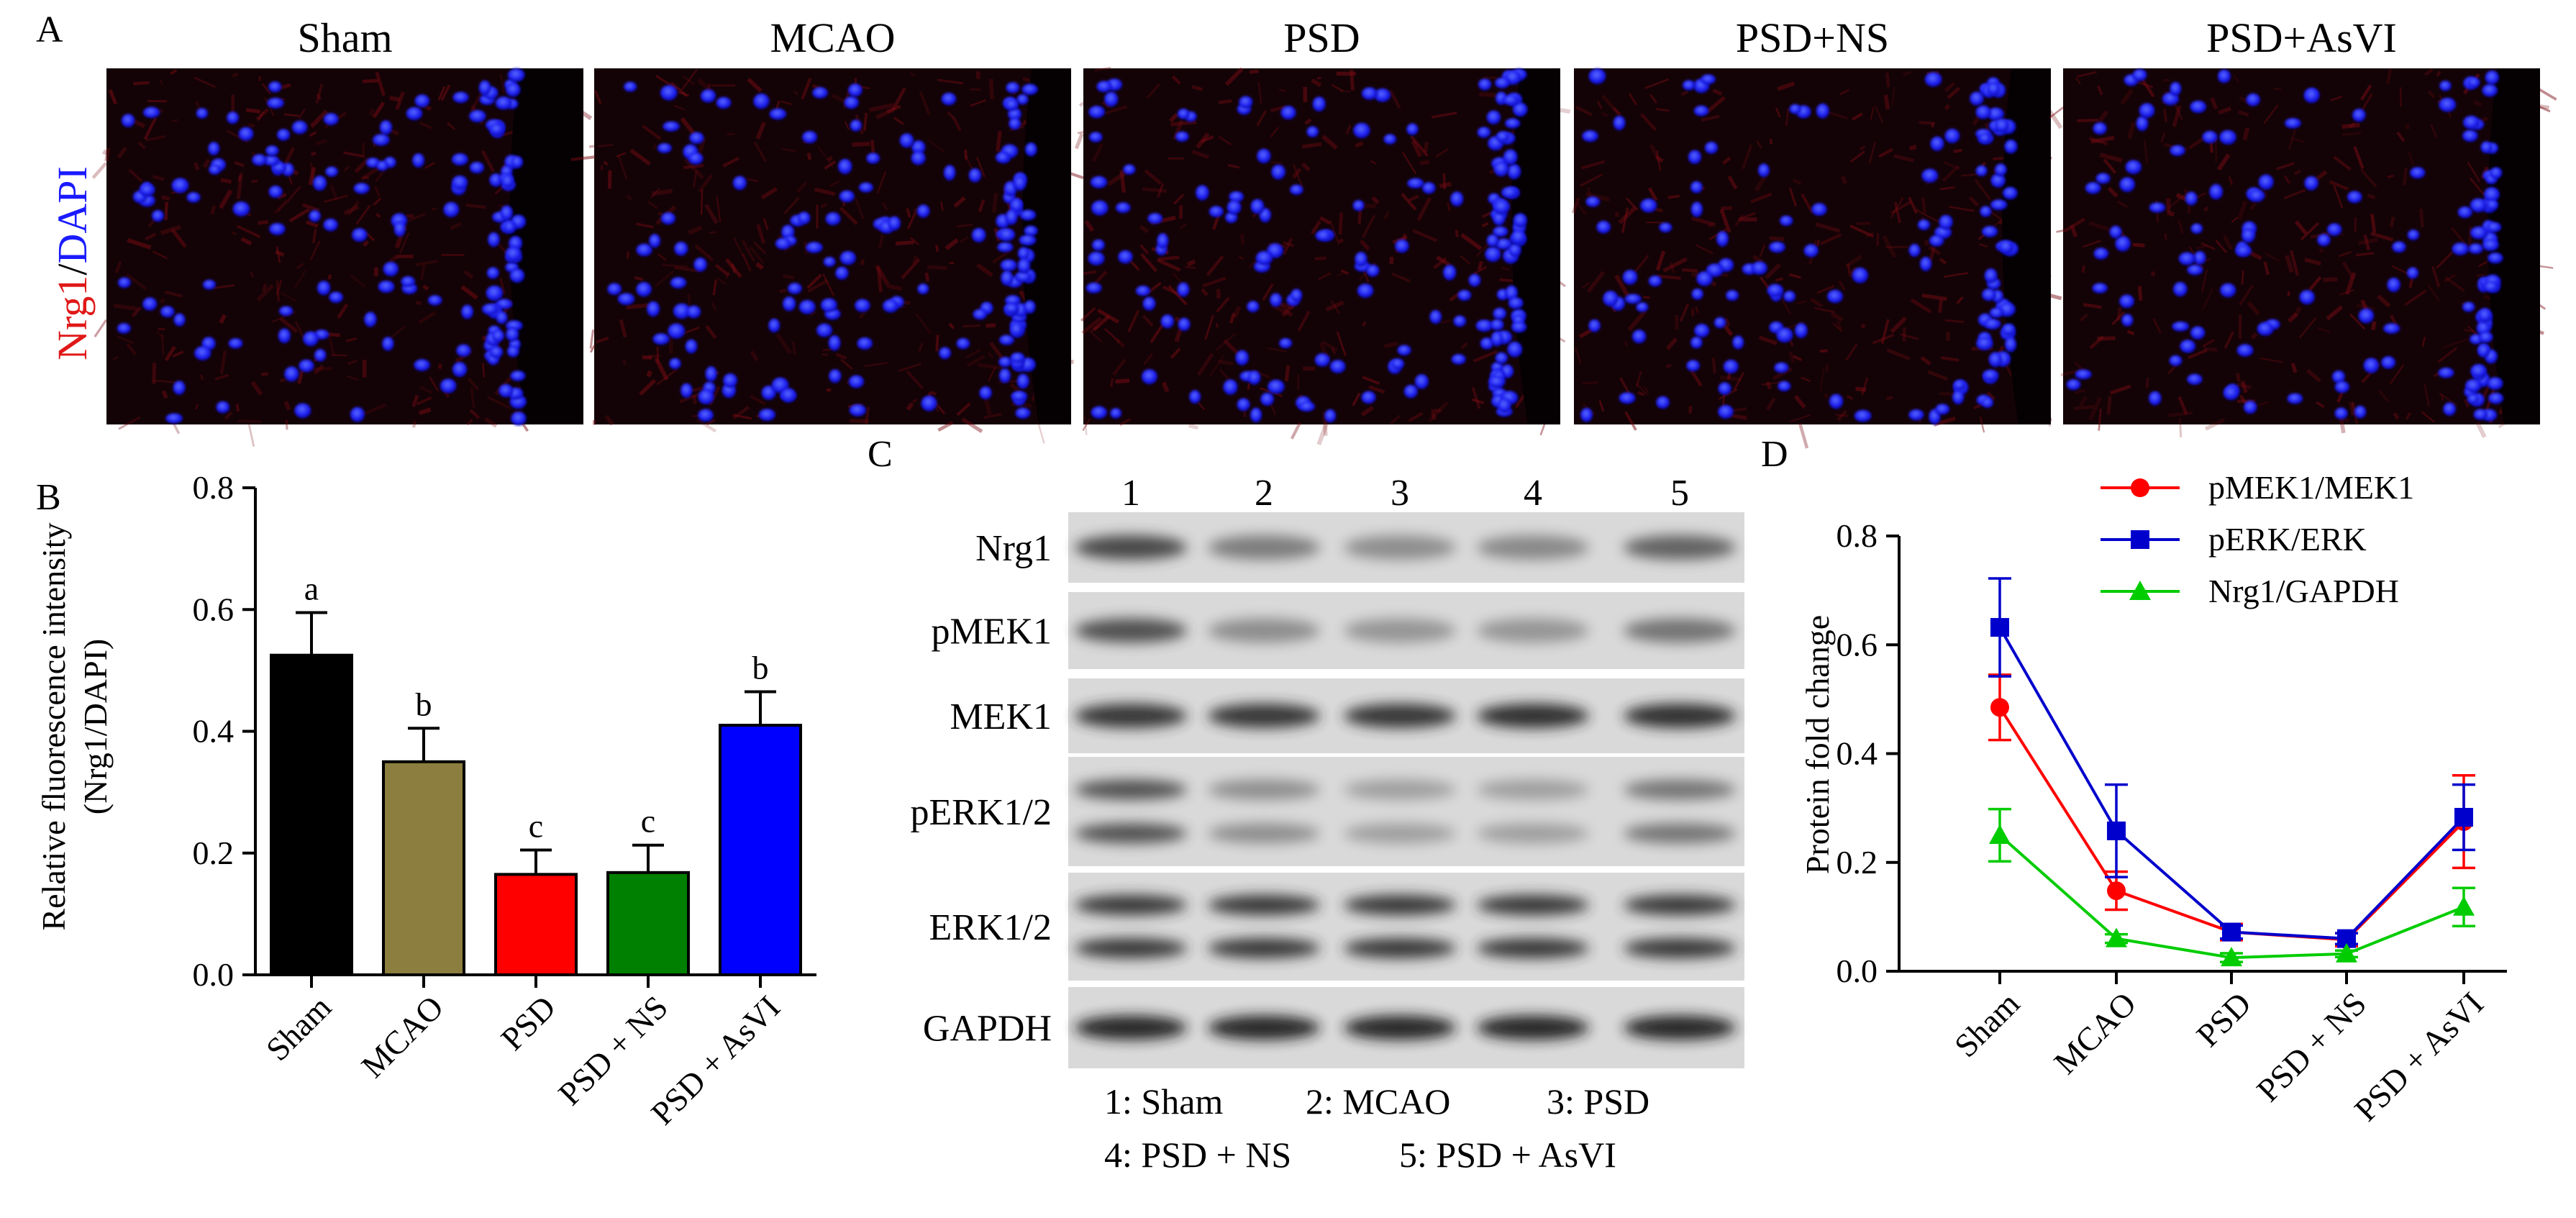 The width and height of the screenshot is (2576, 1218). I want to click on lane-legend-line1: 1: Sham 2: MCAO 3: PSD, so click(1377, 1101).